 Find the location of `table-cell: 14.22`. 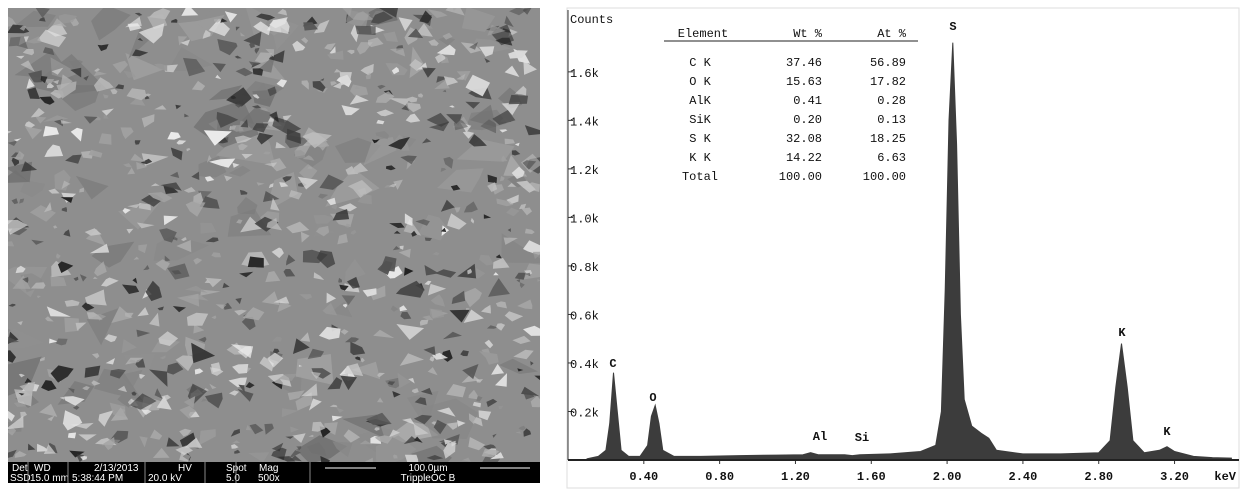

table-cell: 14.22 is located at coordinates (804, 158).